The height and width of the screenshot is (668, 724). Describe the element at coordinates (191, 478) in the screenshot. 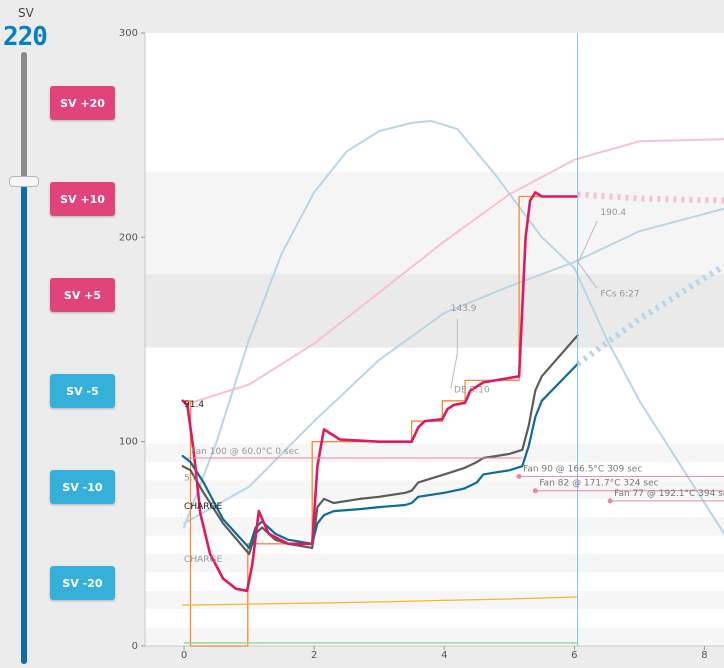

I see `annotation-label: 5.0` at that location.